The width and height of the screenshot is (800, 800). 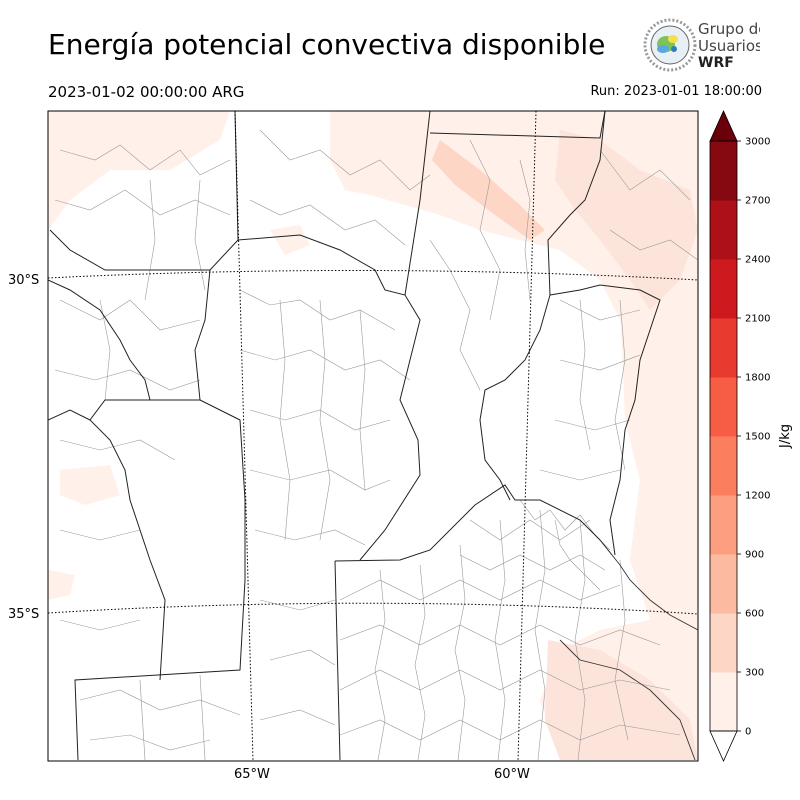 What do you see at coordinates (723, 126) in the screenshot?
I see `colorbar-extend-max` at bounding box center [723, 126].